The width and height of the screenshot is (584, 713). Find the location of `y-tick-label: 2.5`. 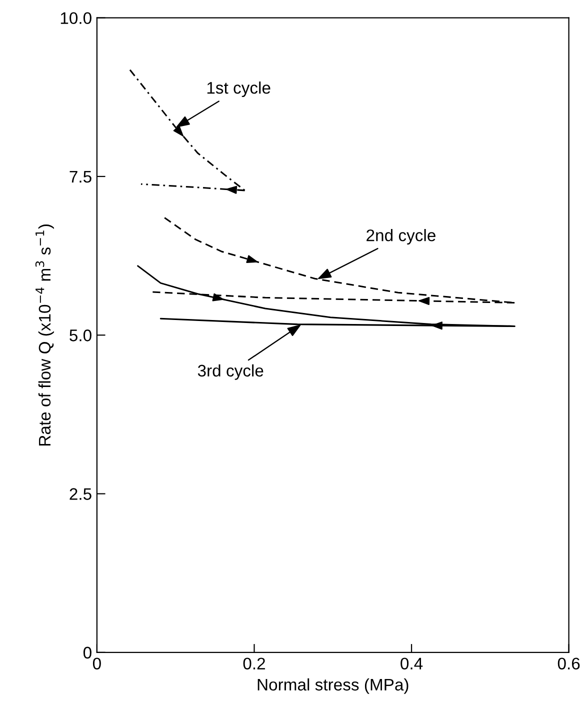

y-tick-label: 2.5 is located at coordinates (81, 494).